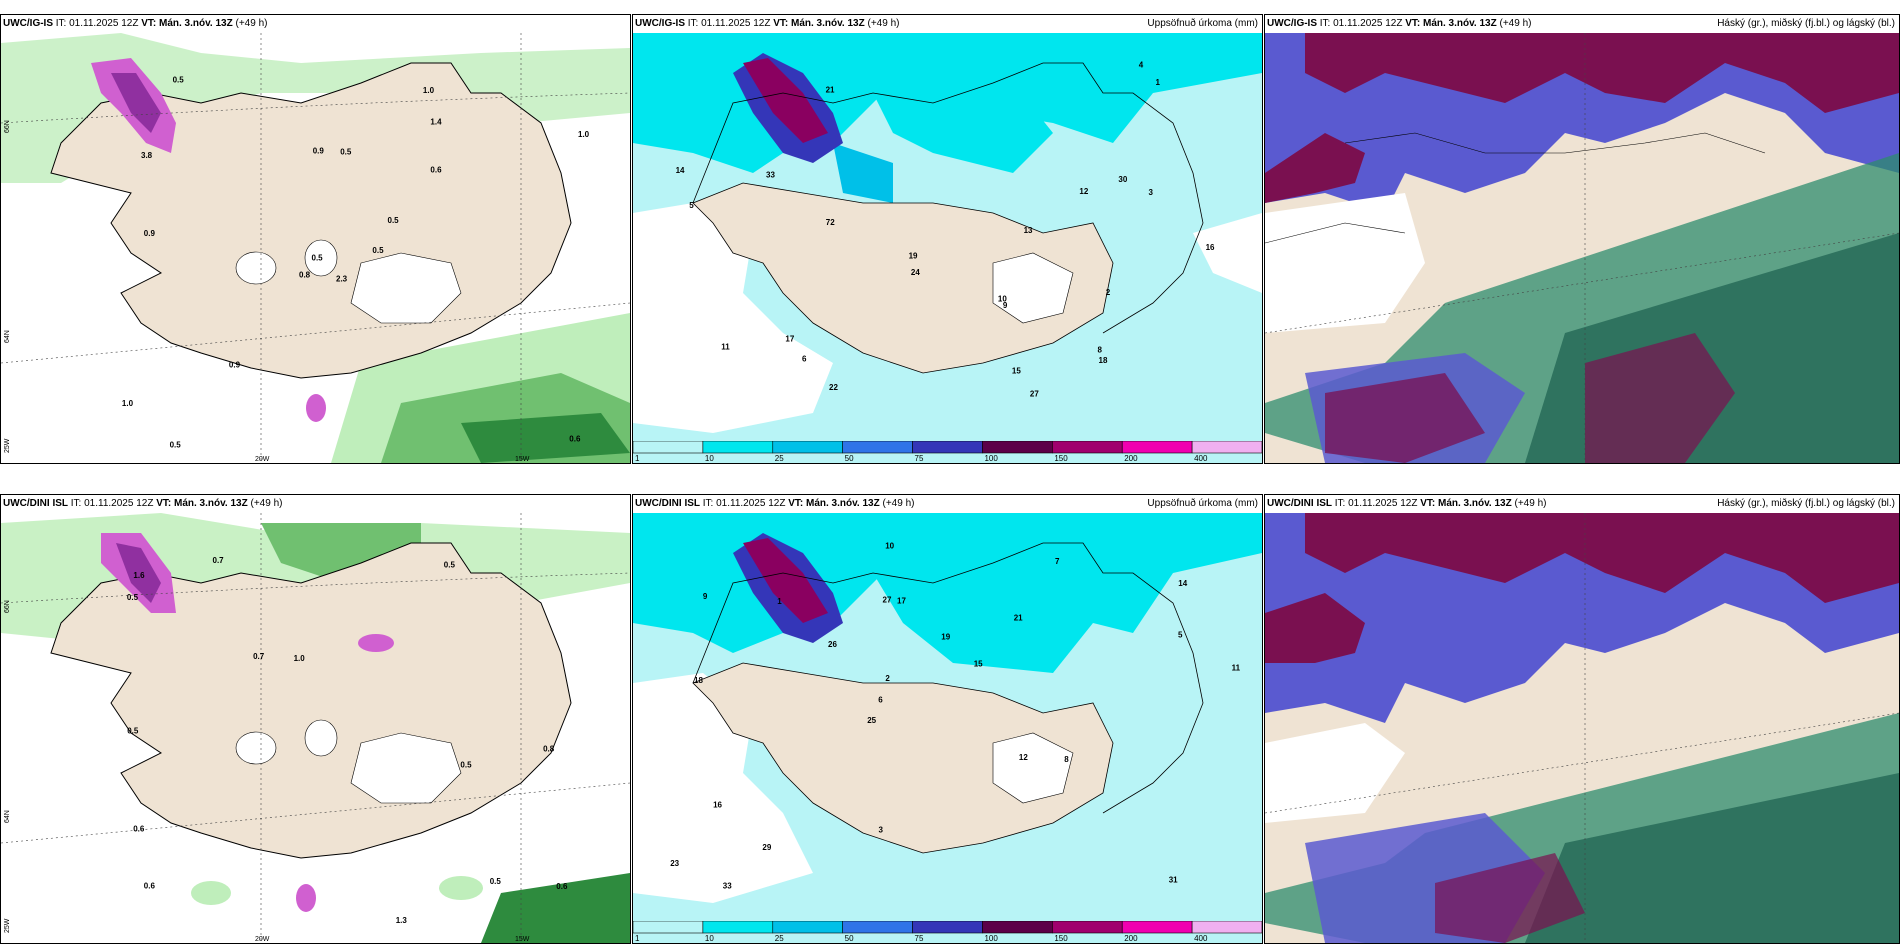 The height and width of the screenshot is (950, 1900). What do you see at coordinates (766, 847) in the screenshot?
I see `value-label: 29` at bounding box center [766, 847].